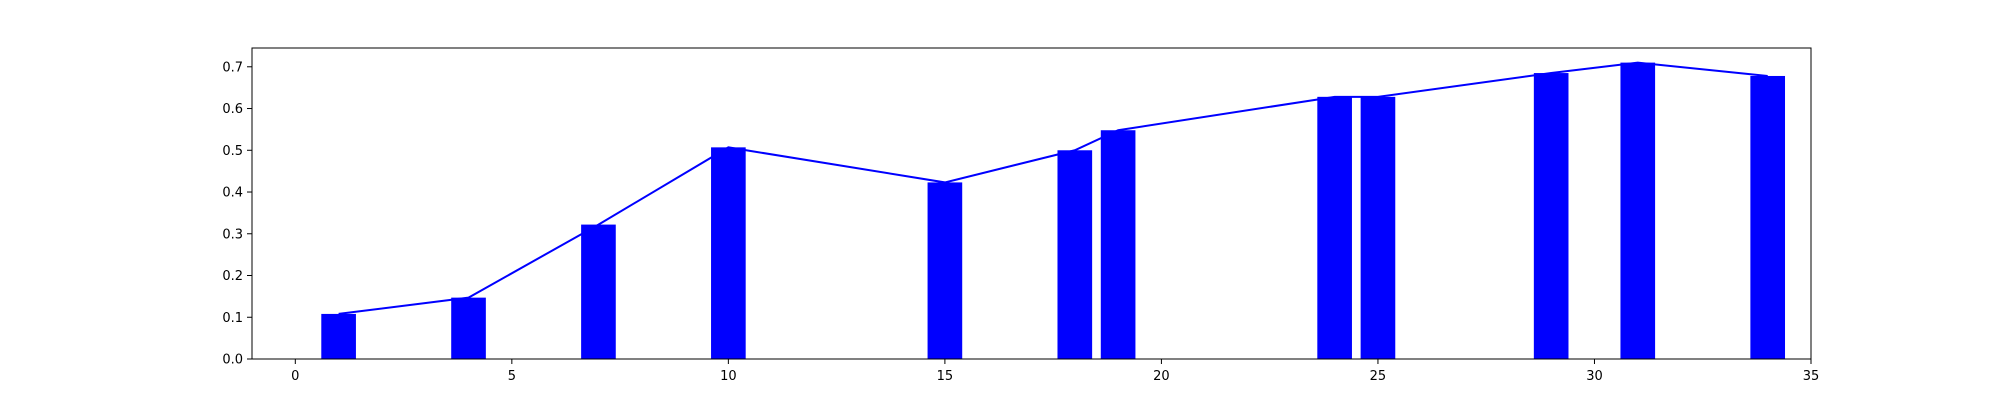 This screenshot has height=400, width=2000. I want to click on x-tick-label-7: 35, so click(1811, 376).